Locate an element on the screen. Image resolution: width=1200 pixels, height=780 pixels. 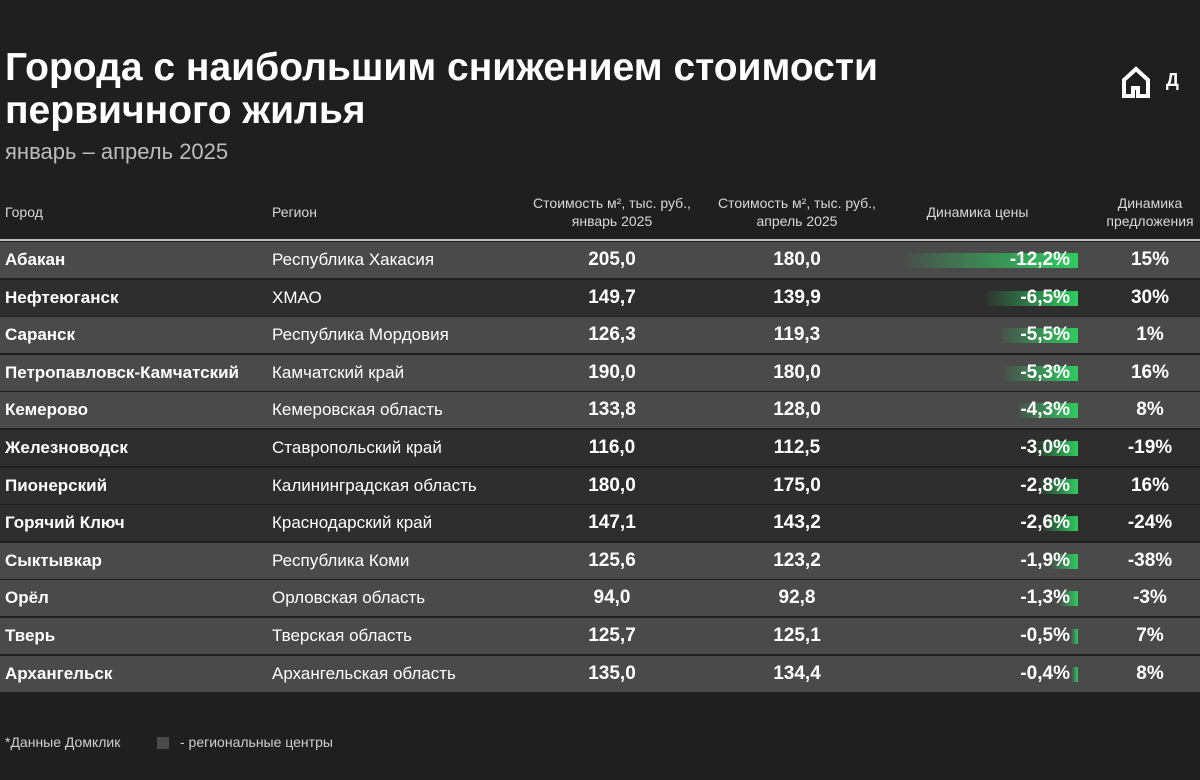
price-dynamics: -2,6% is located at coordinates (1045, 523).